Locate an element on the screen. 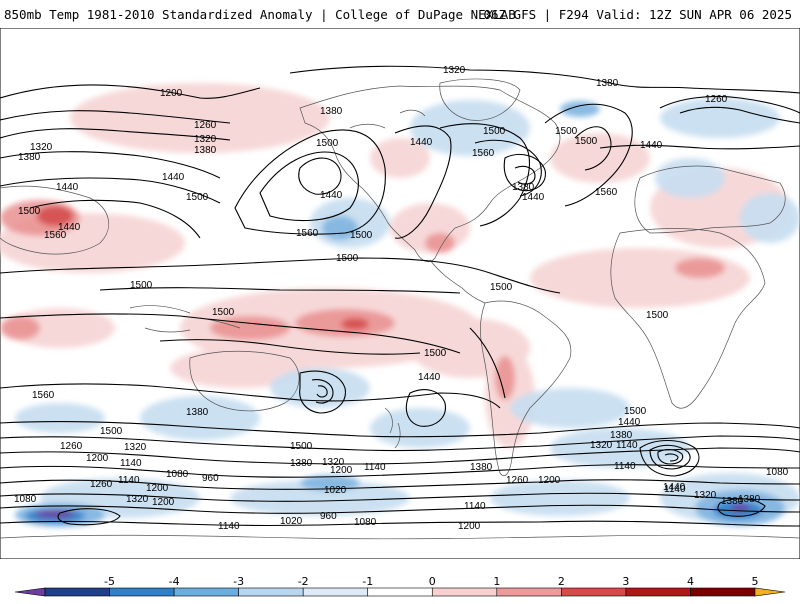  colorbar is located at coordinates (400, 582).